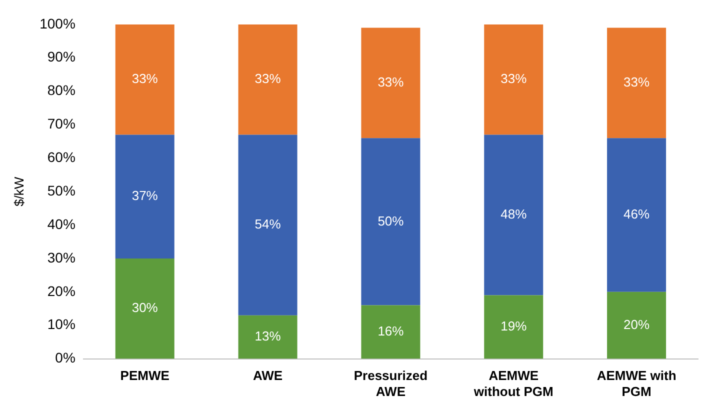  I want to click on data-label: 54%, so click(268, 224).